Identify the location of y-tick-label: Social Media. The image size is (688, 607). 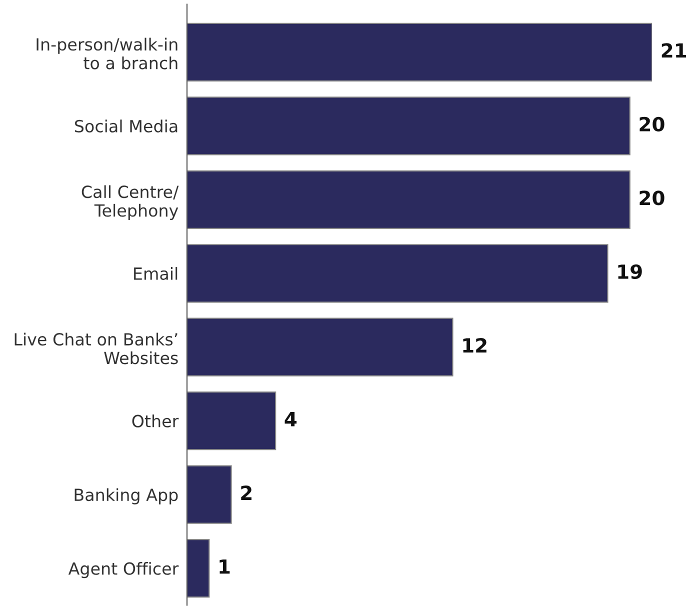
(126, 126).